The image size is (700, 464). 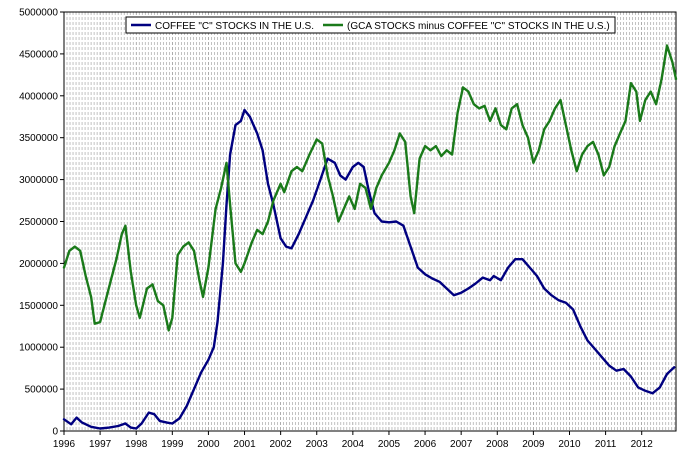 I want to click on x-tick-label: 2005, so click(x=389, y=444).